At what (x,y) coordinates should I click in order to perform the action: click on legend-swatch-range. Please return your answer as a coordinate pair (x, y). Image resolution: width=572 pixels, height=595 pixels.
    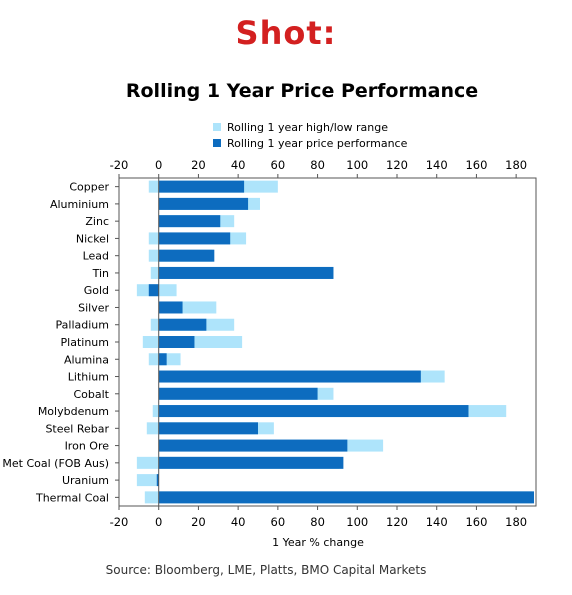
    Looking at the image, I should click on (217, 127).